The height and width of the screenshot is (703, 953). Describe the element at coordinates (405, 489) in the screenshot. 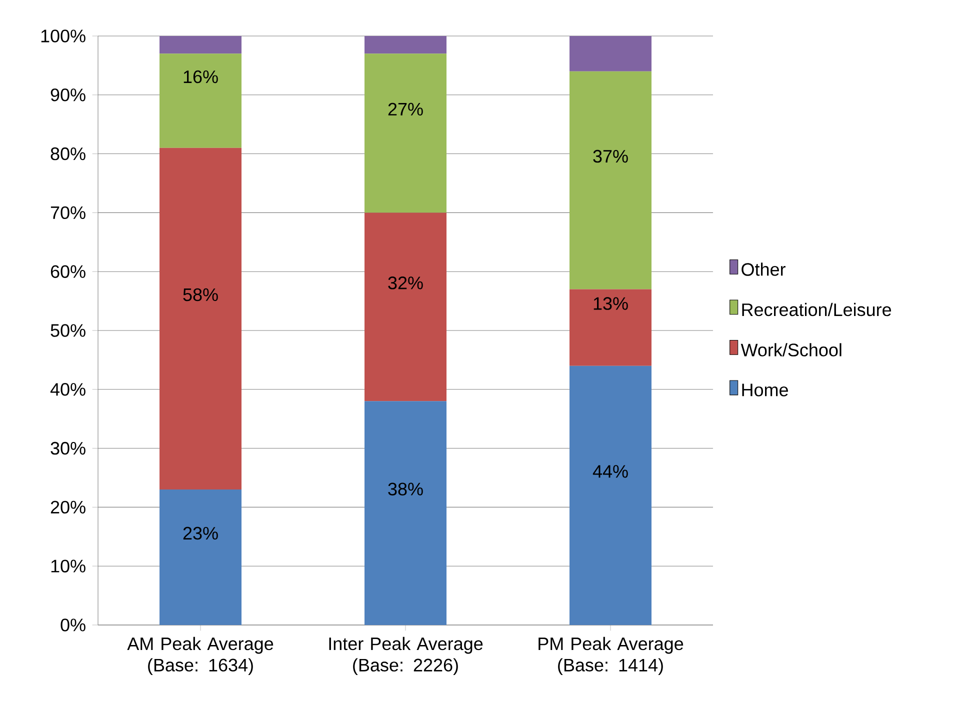

I see `data-label: 38%` at that location.